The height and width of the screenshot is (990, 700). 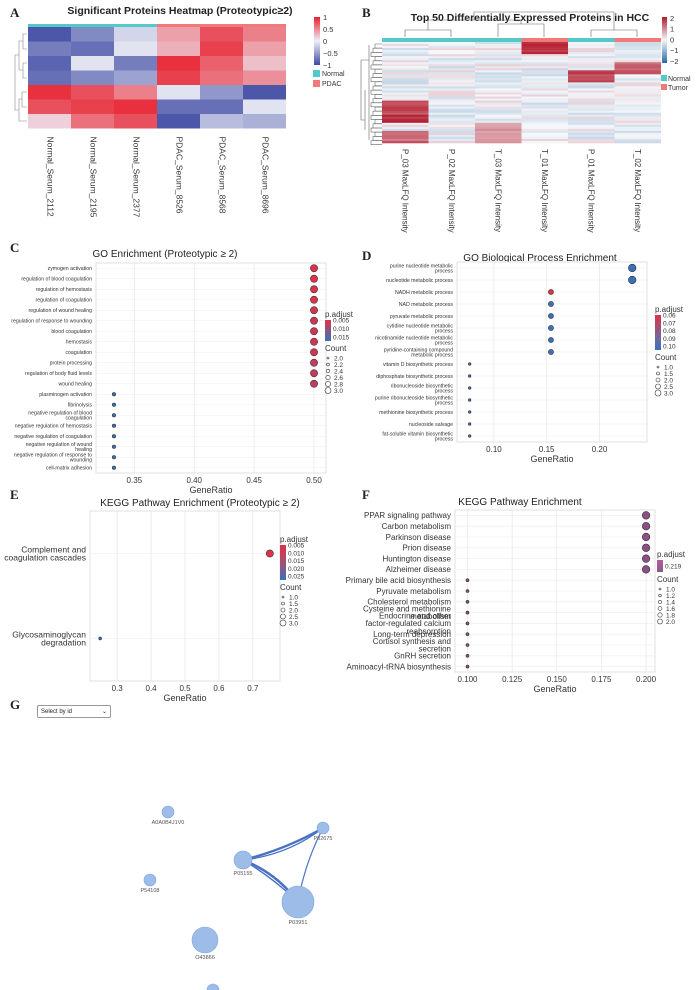 What do you see at coordinates (243, 874) in the screenshot?
I see `network-node-label: P05155` at bounding box center [243, 874].